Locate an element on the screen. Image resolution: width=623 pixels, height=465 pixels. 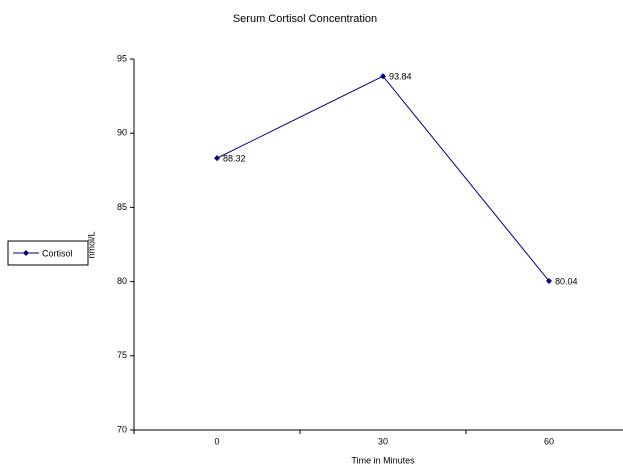
data-label: 80.04 is located at coordinates (566, 281).